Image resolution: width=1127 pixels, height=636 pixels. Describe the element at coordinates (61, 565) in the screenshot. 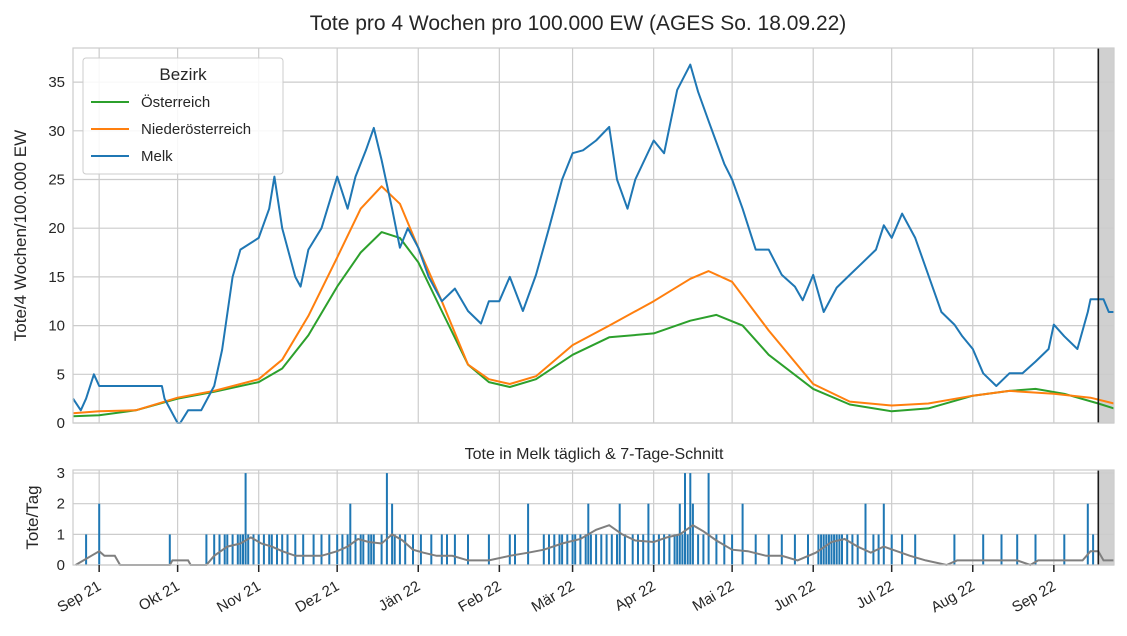

I see `bottom-y-tick-label: 0` at that location.